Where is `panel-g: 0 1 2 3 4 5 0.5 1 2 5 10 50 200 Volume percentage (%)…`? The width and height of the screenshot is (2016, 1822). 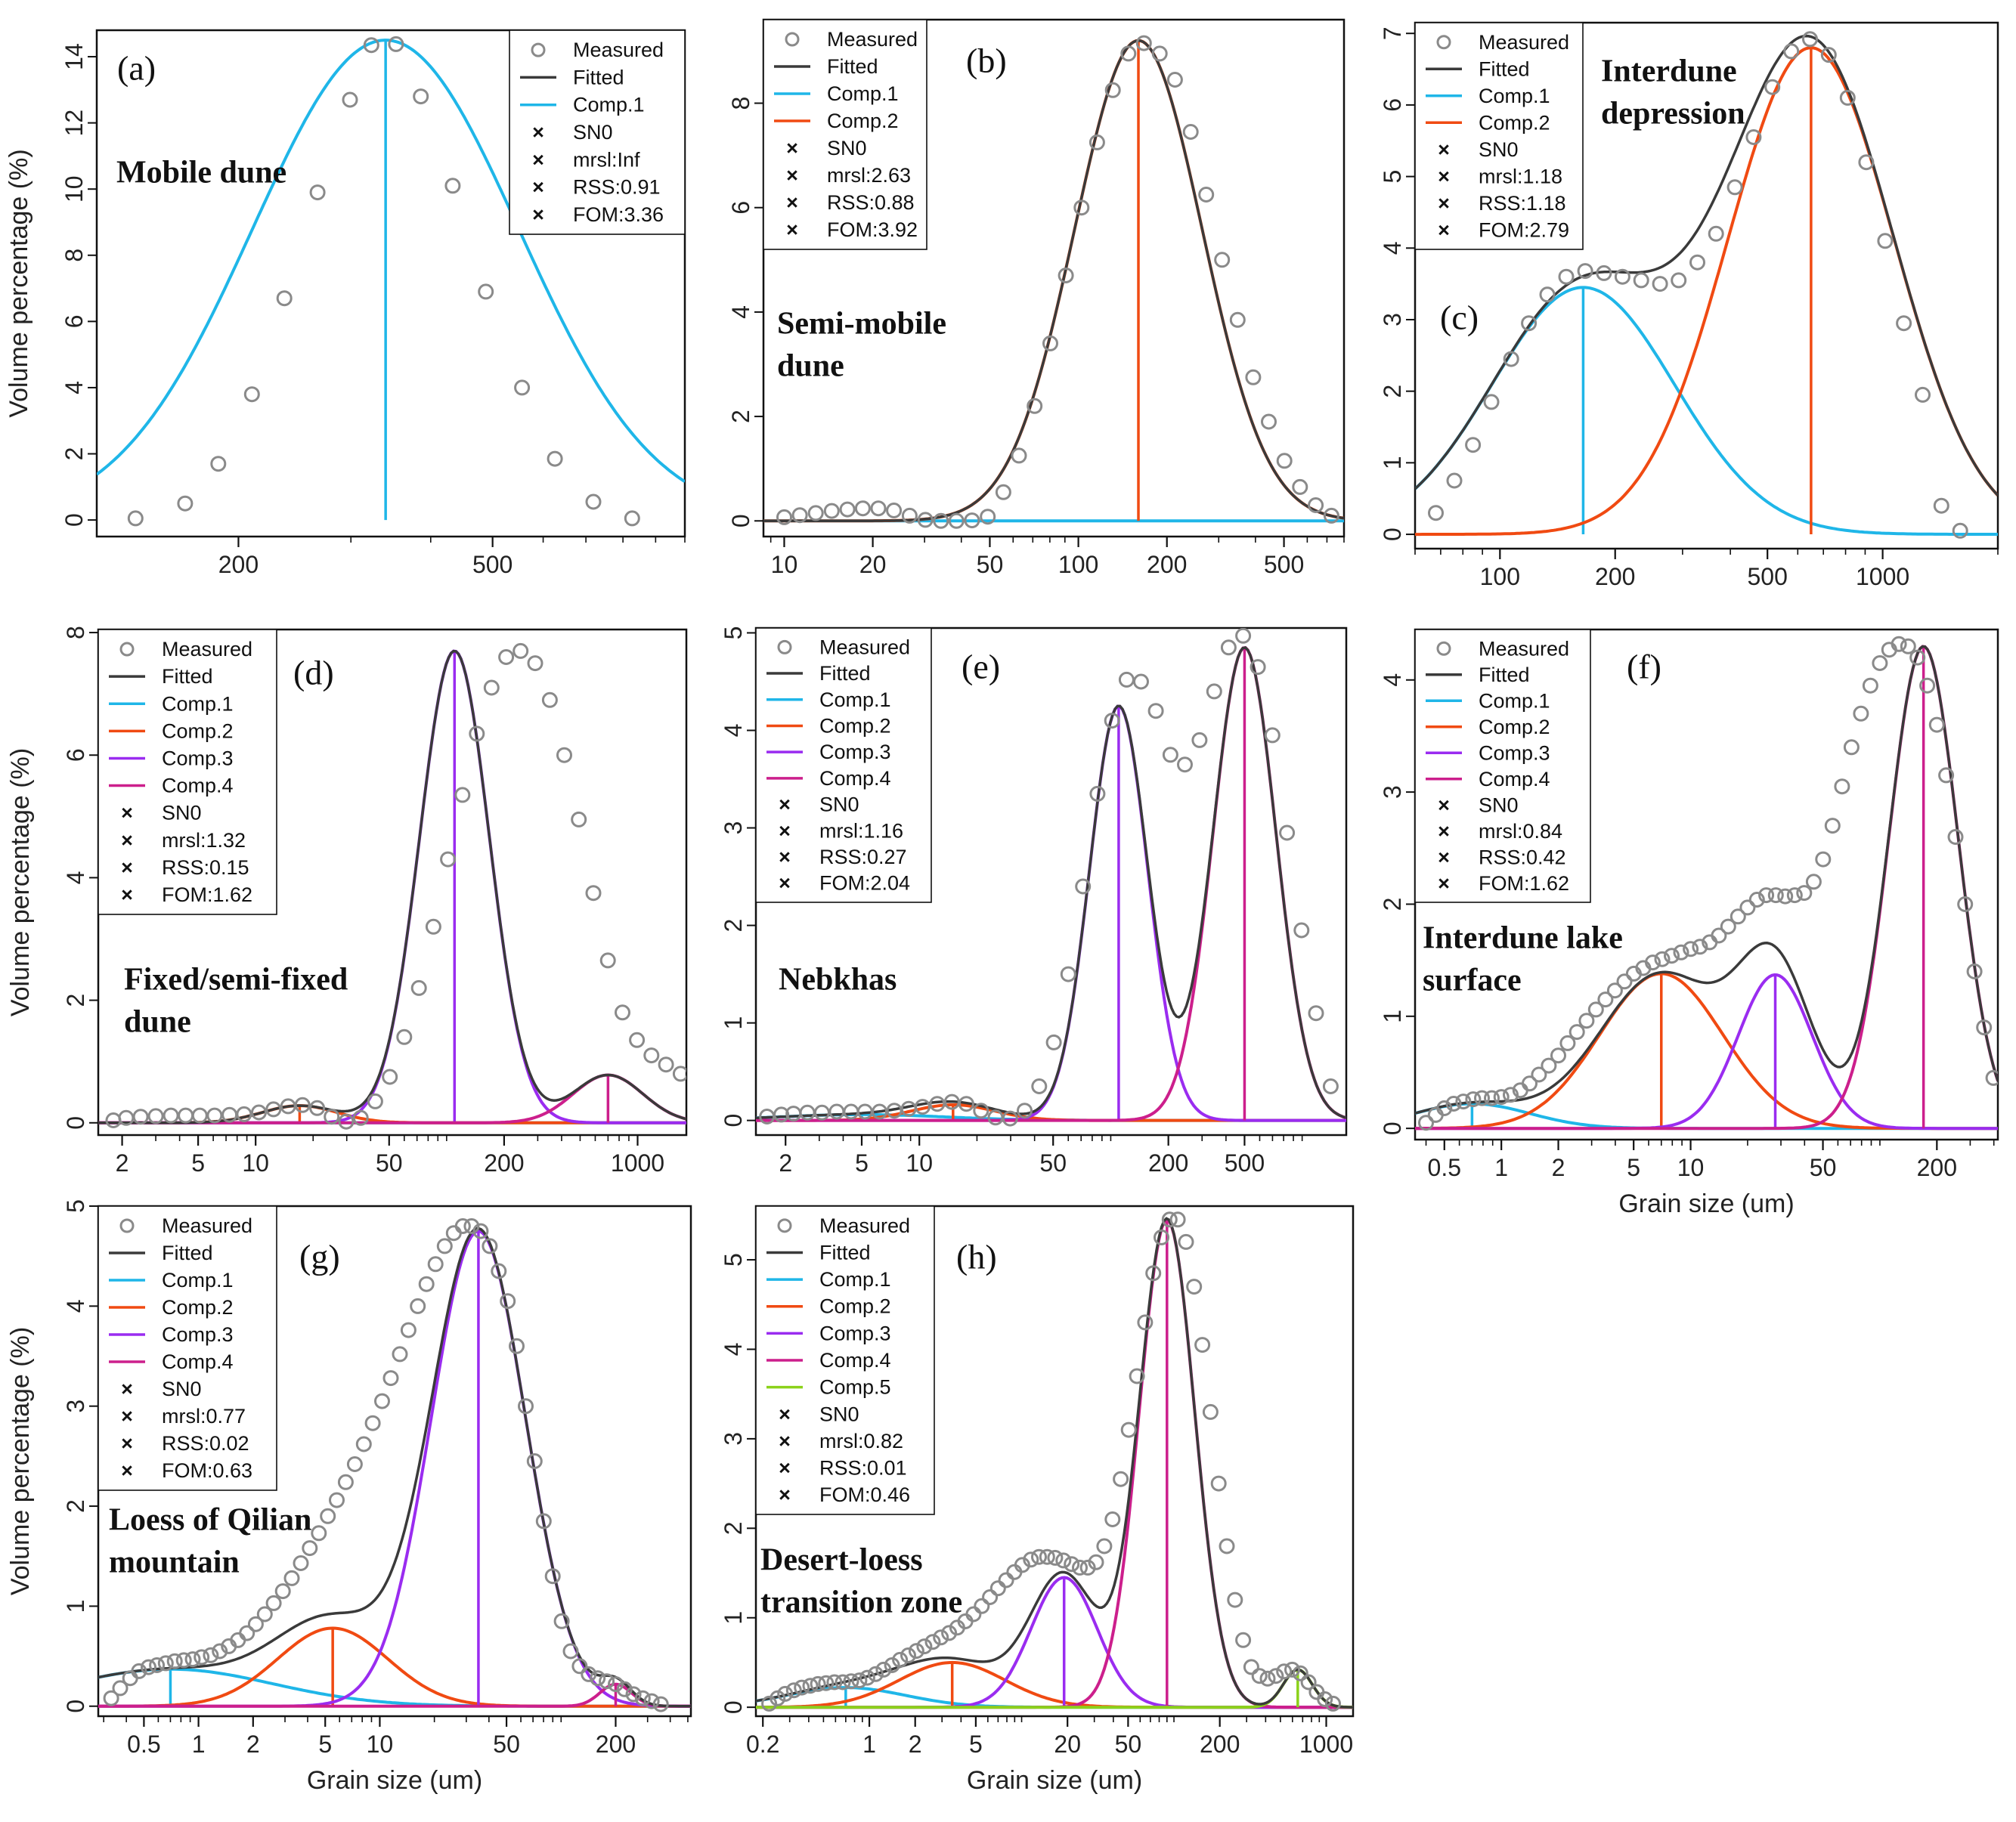 panel-g: 0 1 2 3 4 5 0.5 1 2 5 10 50 200 Volume percentage (%)… is located at coordinates (349, 1497).